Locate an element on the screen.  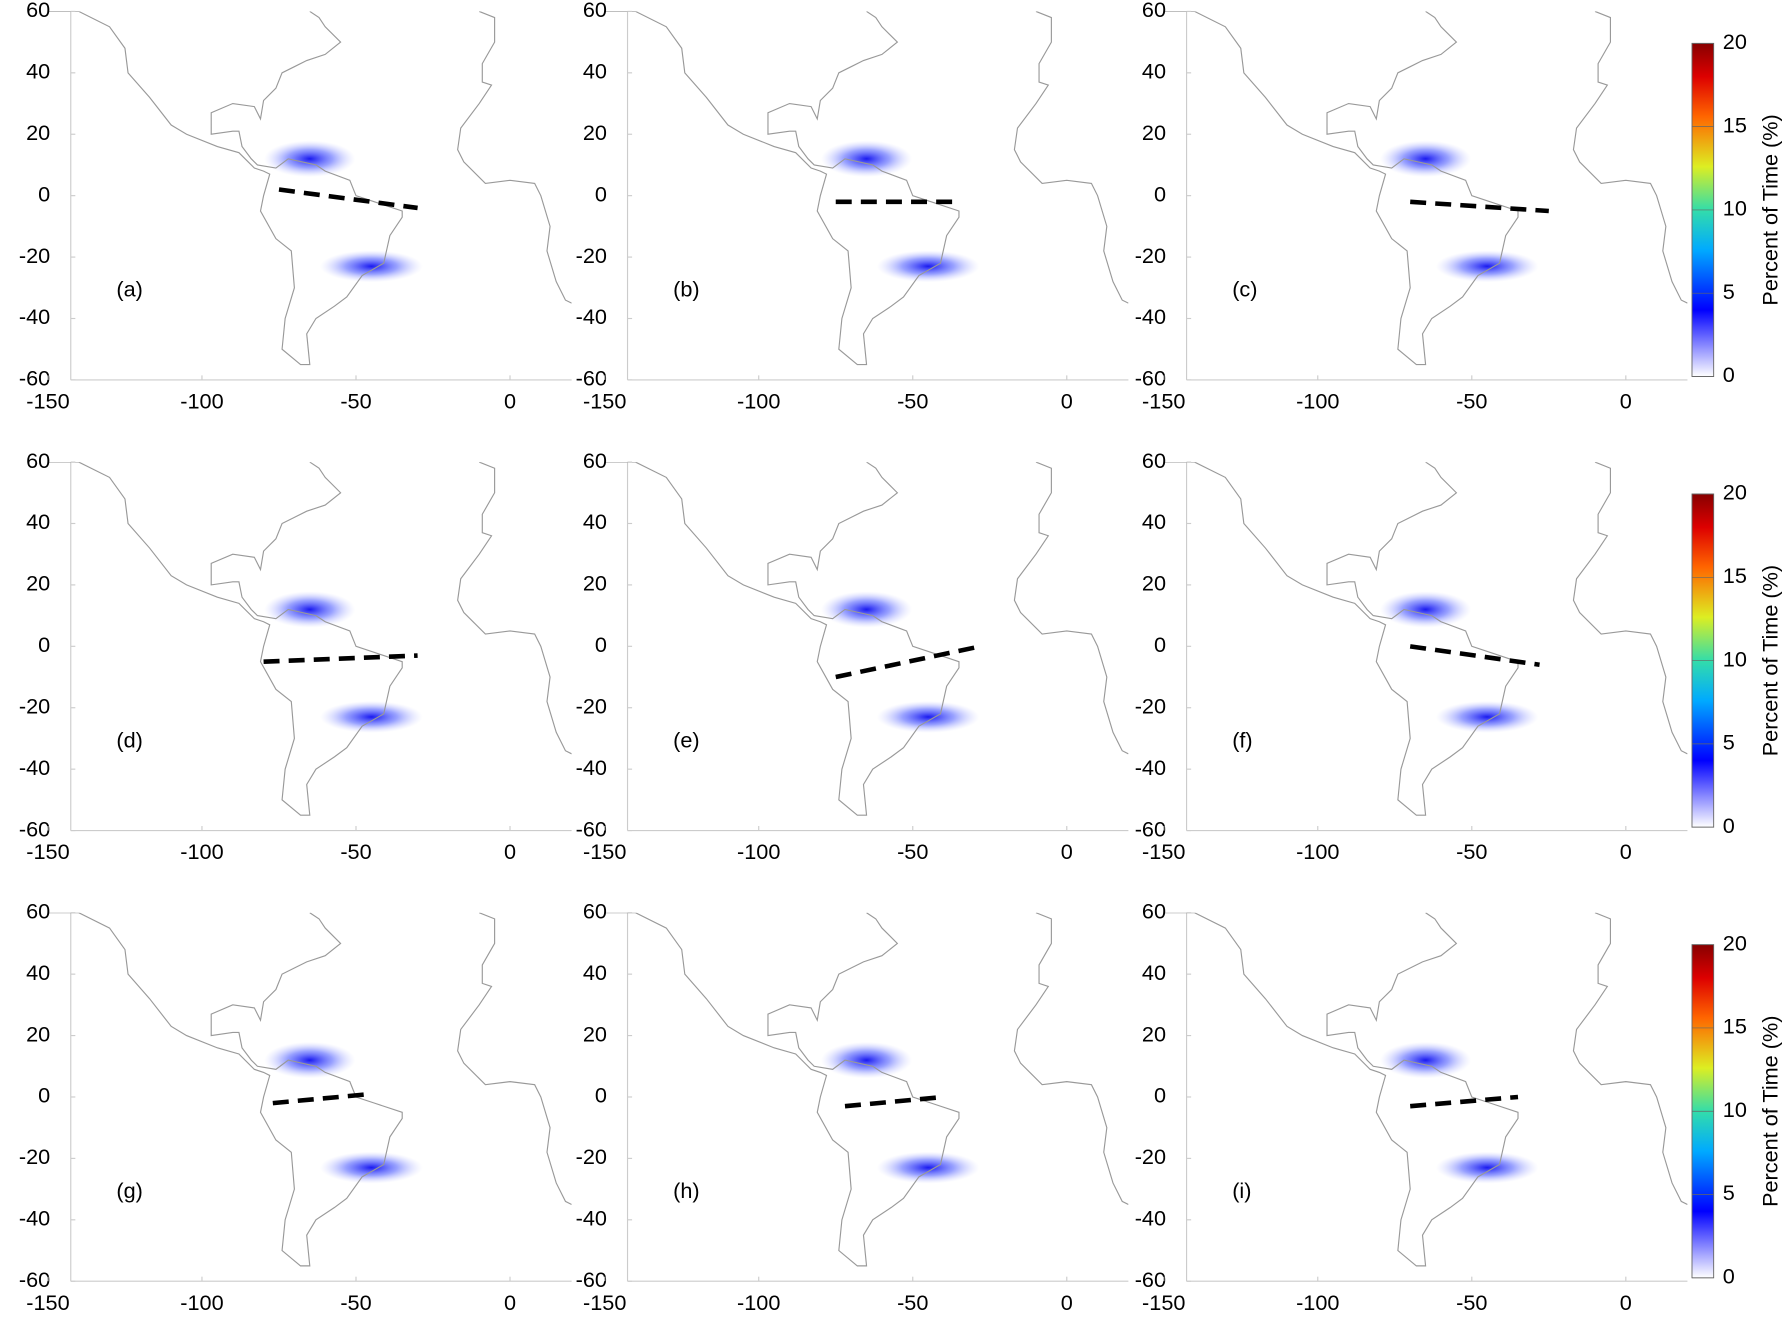
panel-label: (f) is located at coordinates (1242, 739).